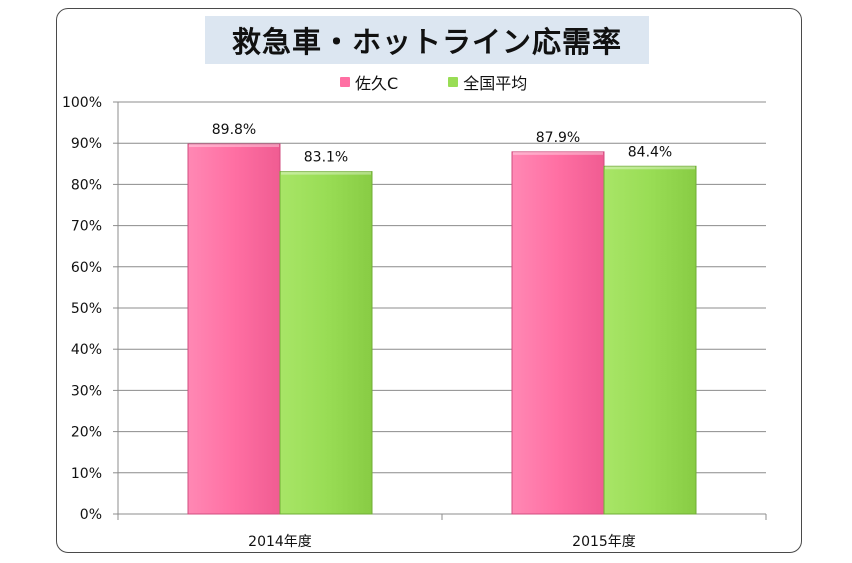 The width and height of the screenshot is (852, 563). I want to click on legend: 佐久C 全国平均, so click(458, 82).